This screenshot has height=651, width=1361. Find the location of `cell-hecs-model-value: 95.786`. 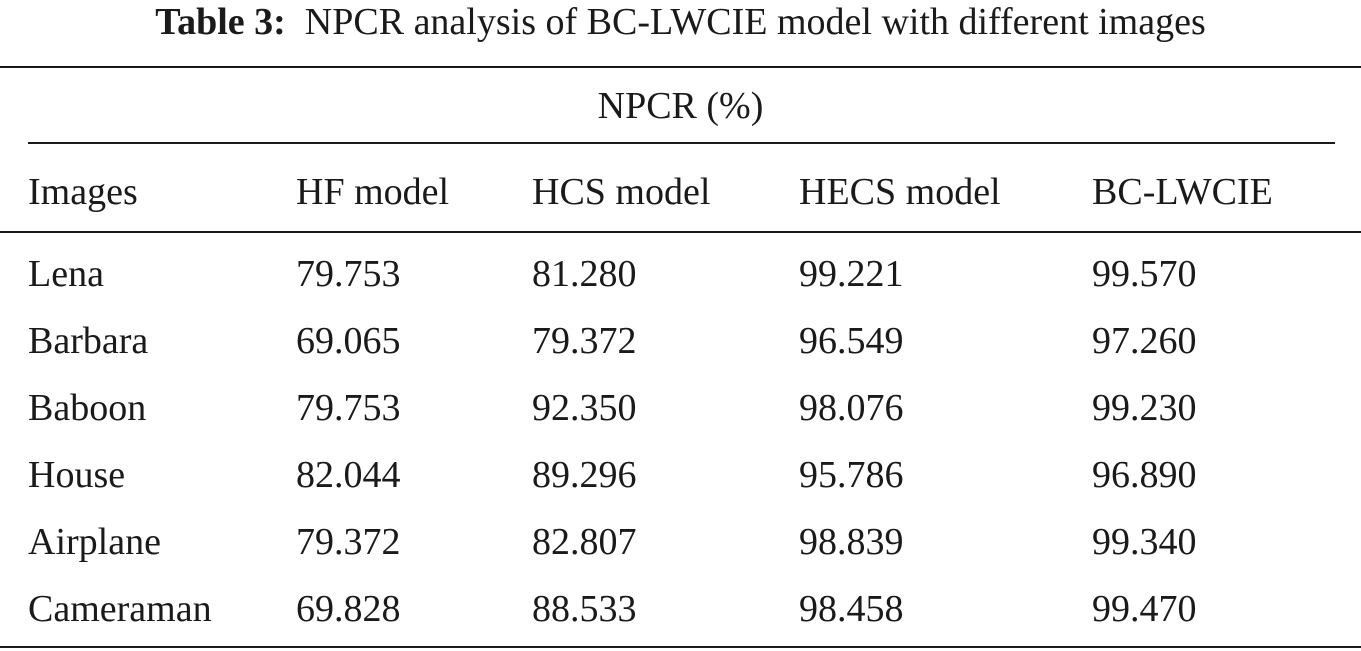

cell-hecs-model-value: 95.786 is located at coordinates (851, 475).